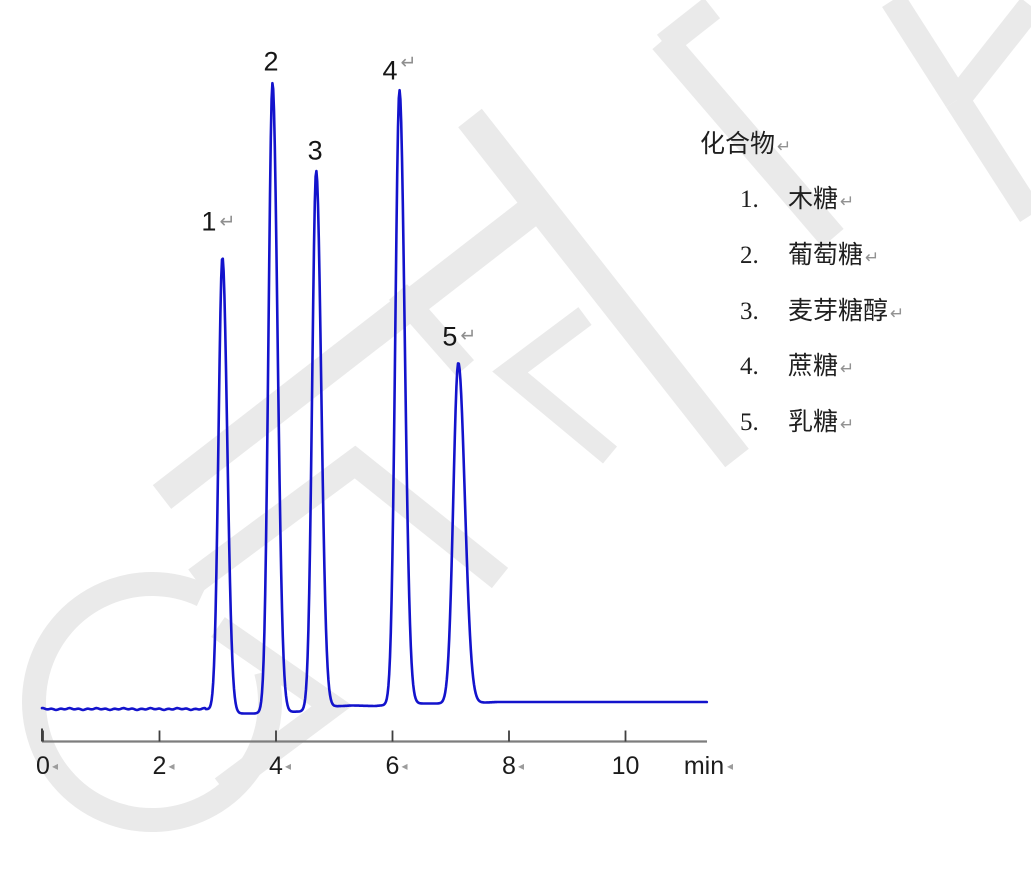  Describe the element at coordinates (749, 311) in the screenshot. I see `legend-item-number: 3.` at that location.